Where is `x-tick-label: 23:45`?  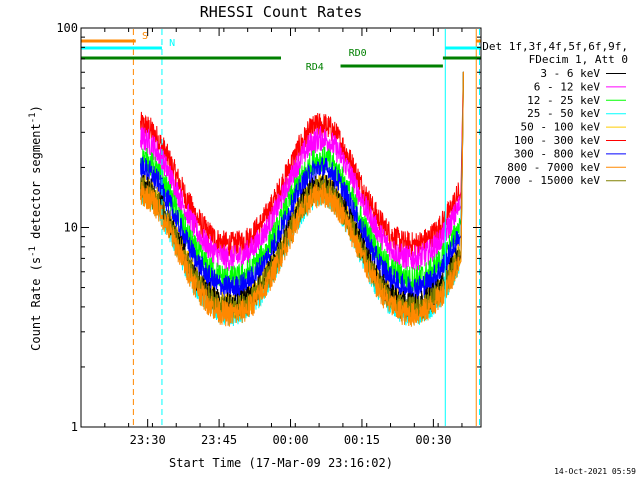 x-tick-label: 23:45 is located at coordinates (219, 440).